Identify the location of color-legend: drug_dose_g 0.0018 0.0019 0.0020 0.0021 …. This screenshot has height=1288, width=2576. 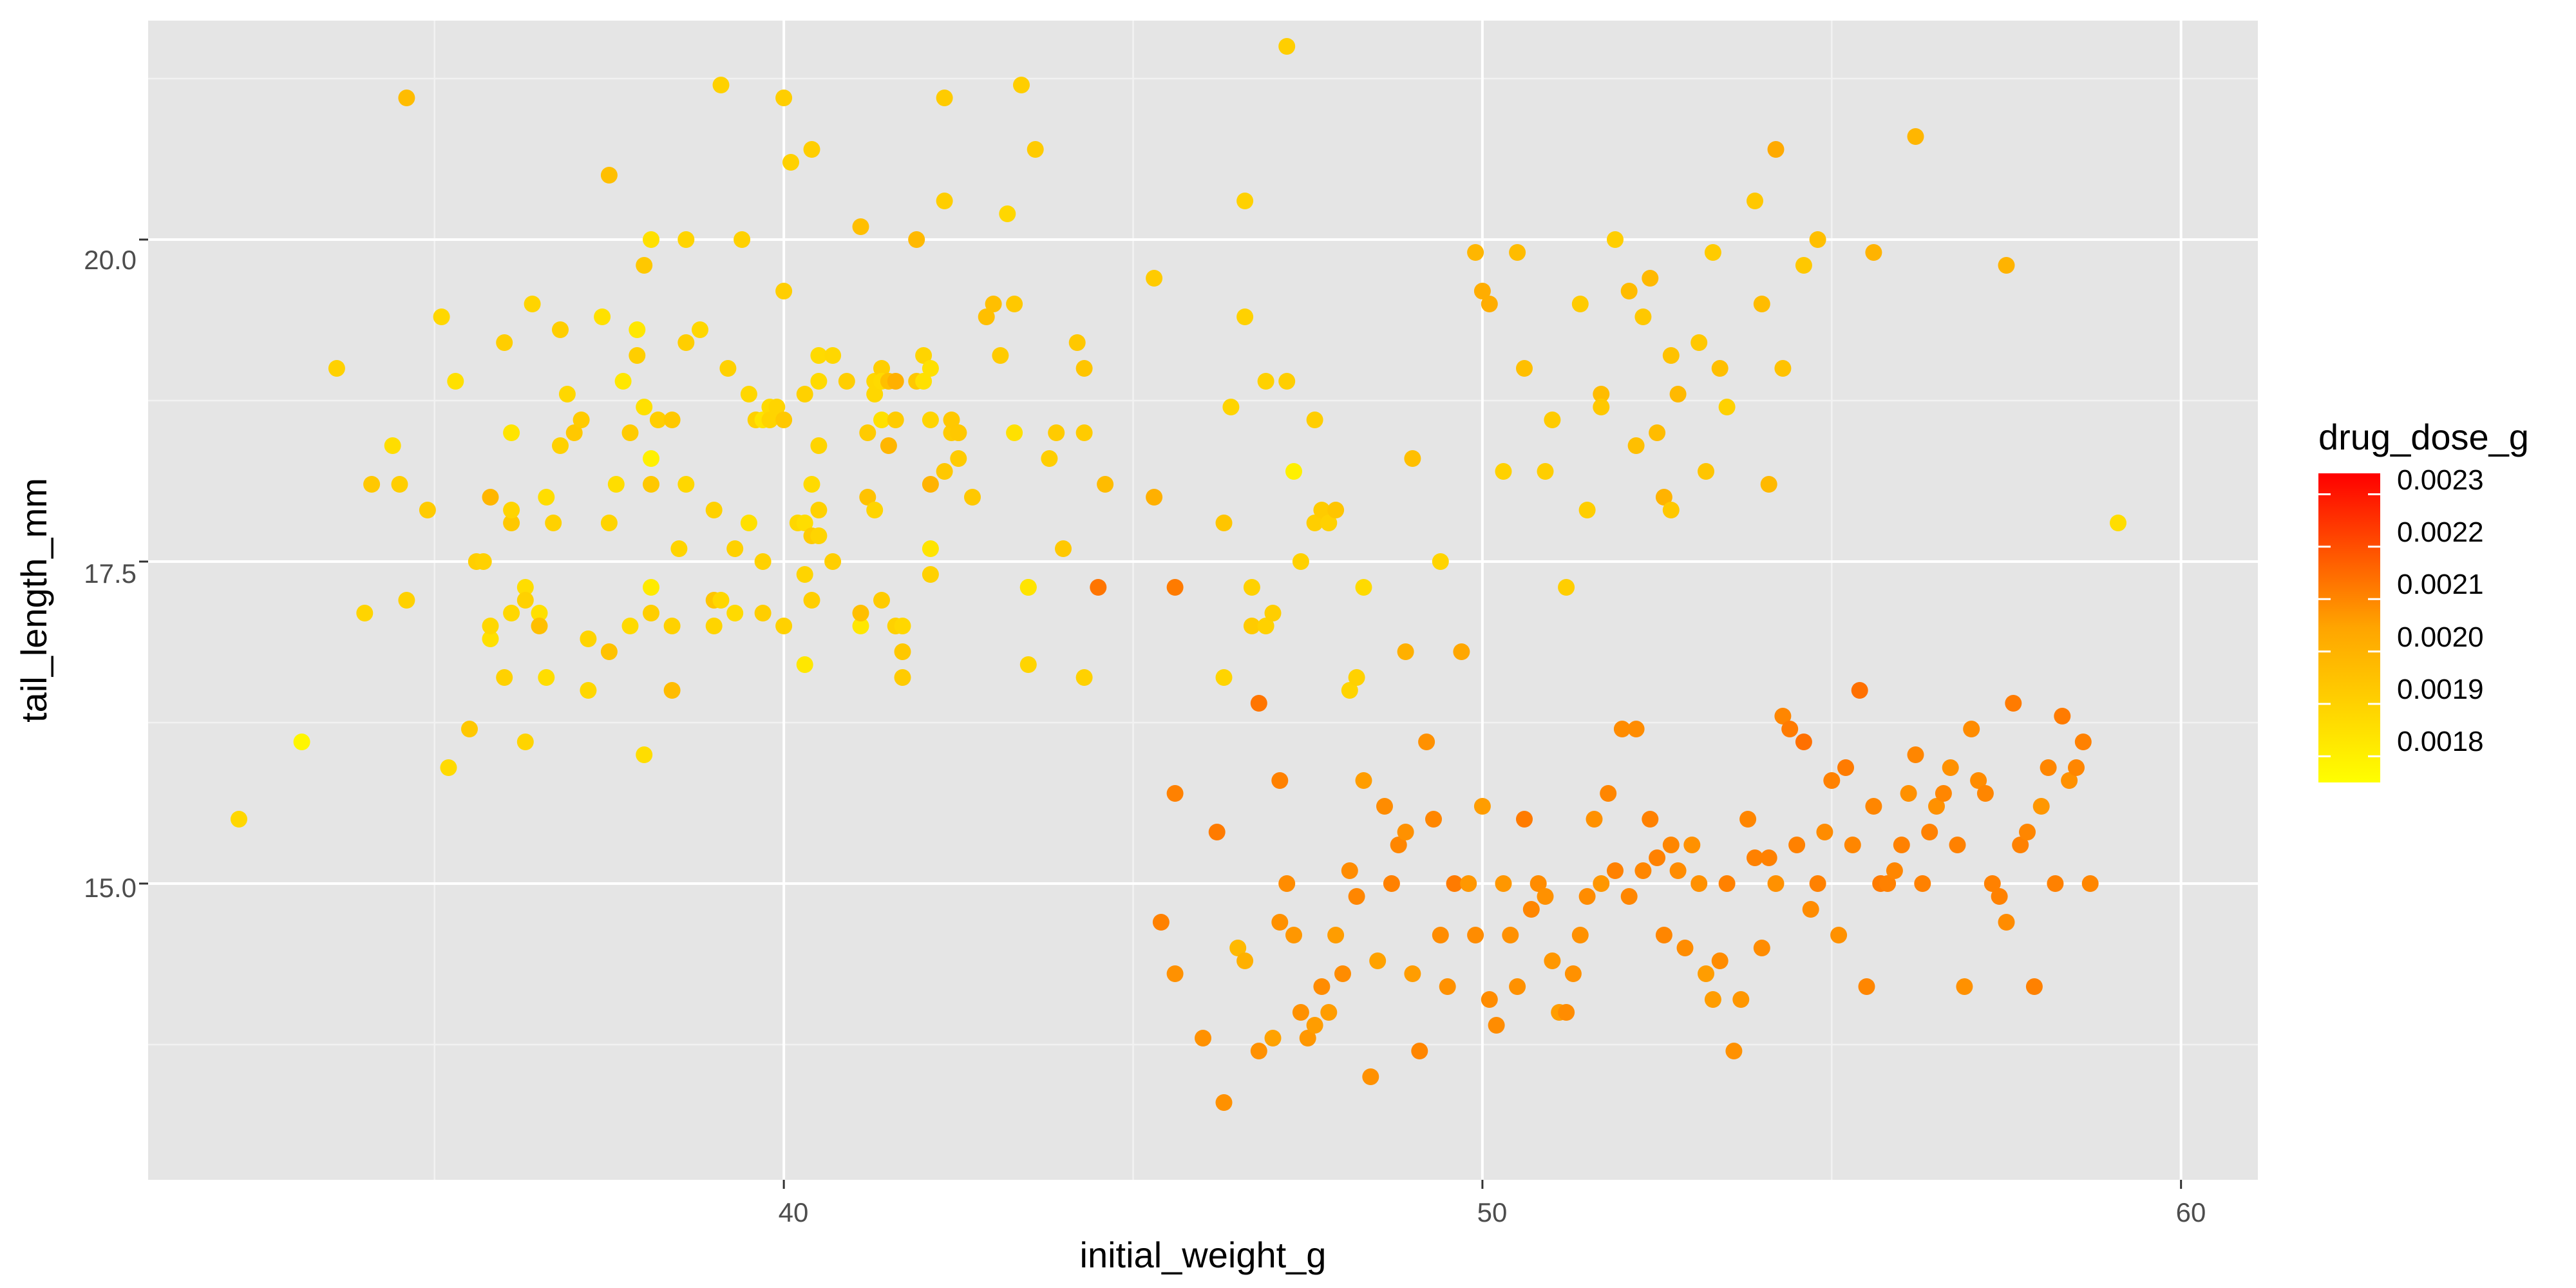
(2423, 599).